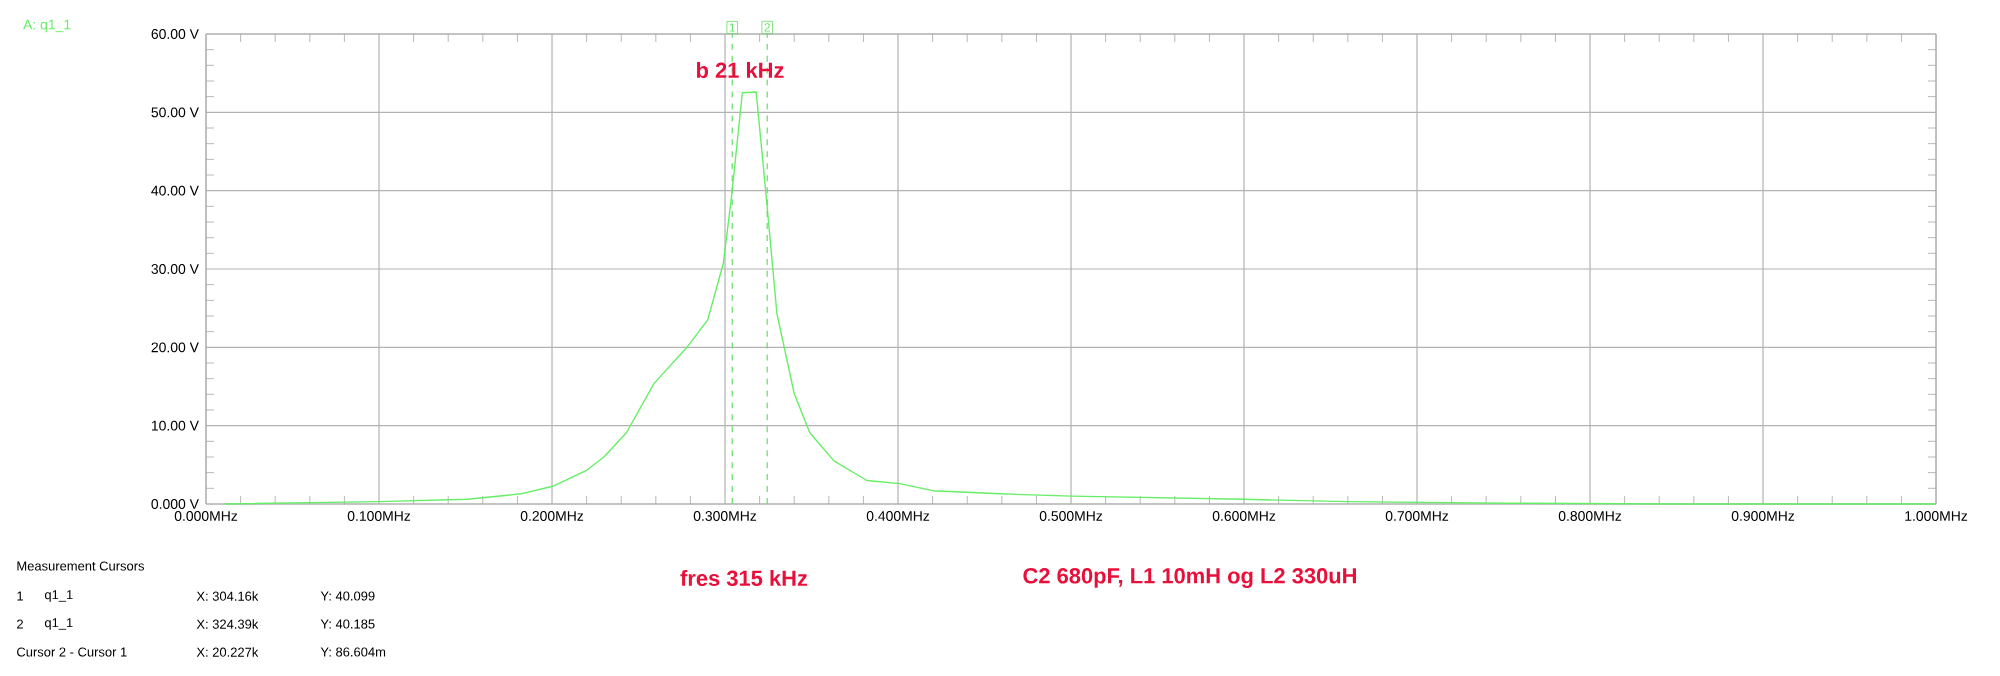 This screenshot has height=676, width=2000. What do you see at coordinates (744, 578) in the screenshot?
I see `text: fres 315 kHz` at bounding box center [744, 578].